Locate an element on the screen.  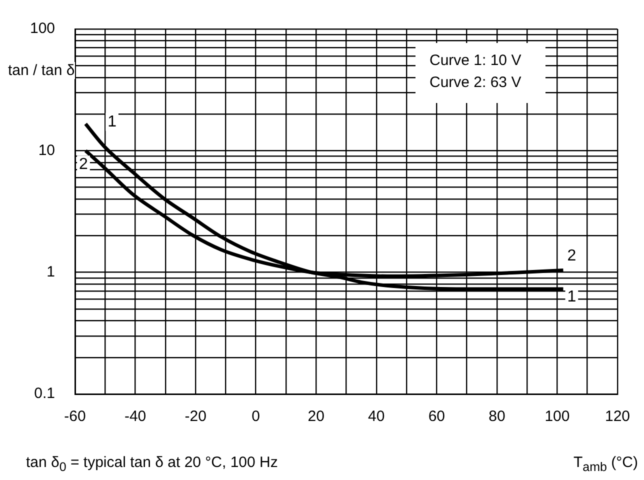
series-label: 2 is located at coordinates (83, 165).